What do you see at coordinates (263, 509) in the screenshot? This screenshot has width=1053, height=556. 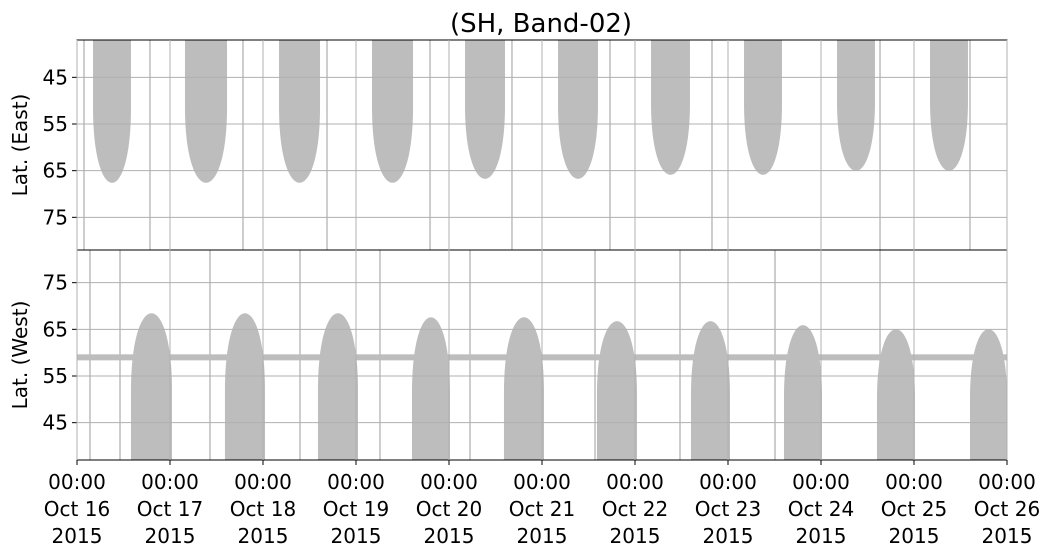 I see `x-tick-label: 00:00 Oct 18 2015` at bounding box center [263, 509].